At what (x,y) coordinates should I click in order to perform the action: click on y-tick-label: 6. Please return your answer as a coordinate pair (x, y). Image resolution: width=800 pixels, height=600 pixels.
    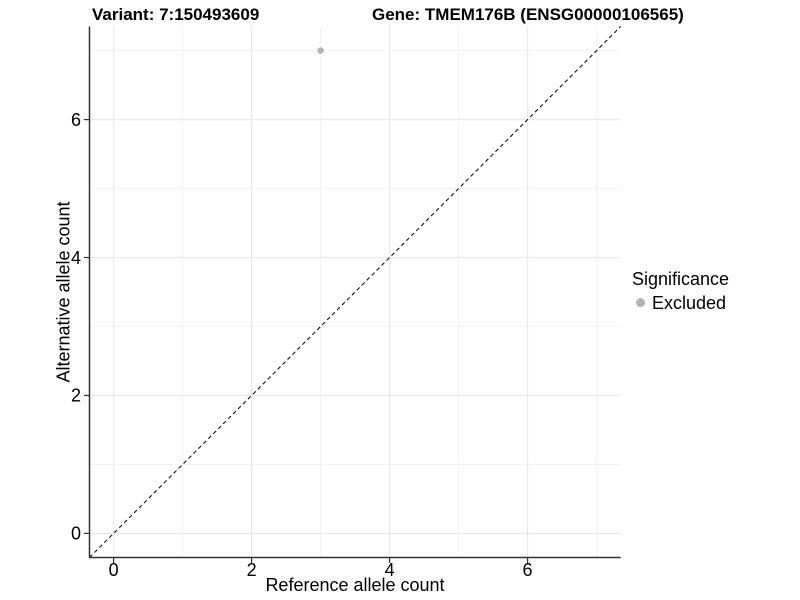
    Looking at the image, I should click on (76, 120).